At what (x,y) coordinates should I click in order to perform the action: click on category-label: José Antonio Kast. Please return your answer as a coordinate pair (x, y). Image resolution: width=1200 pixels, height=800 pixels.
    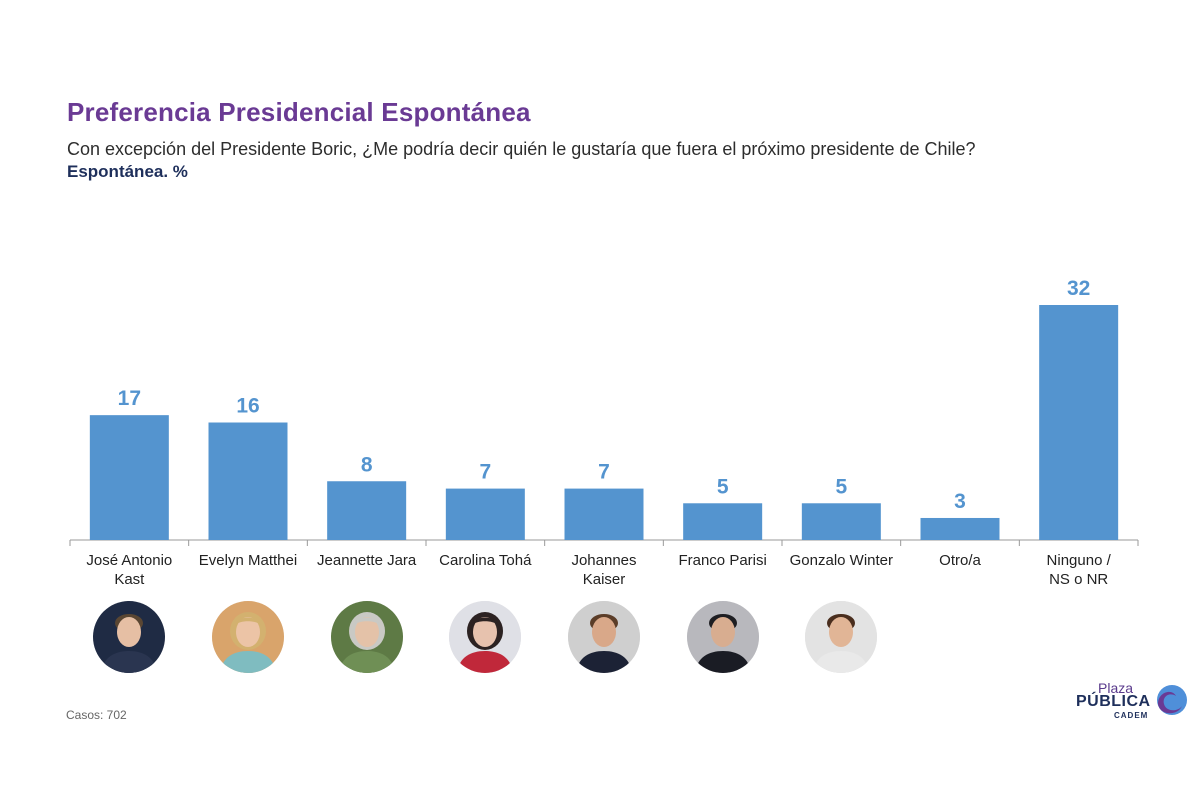
    Looking at the image, I should click on (129, 570).